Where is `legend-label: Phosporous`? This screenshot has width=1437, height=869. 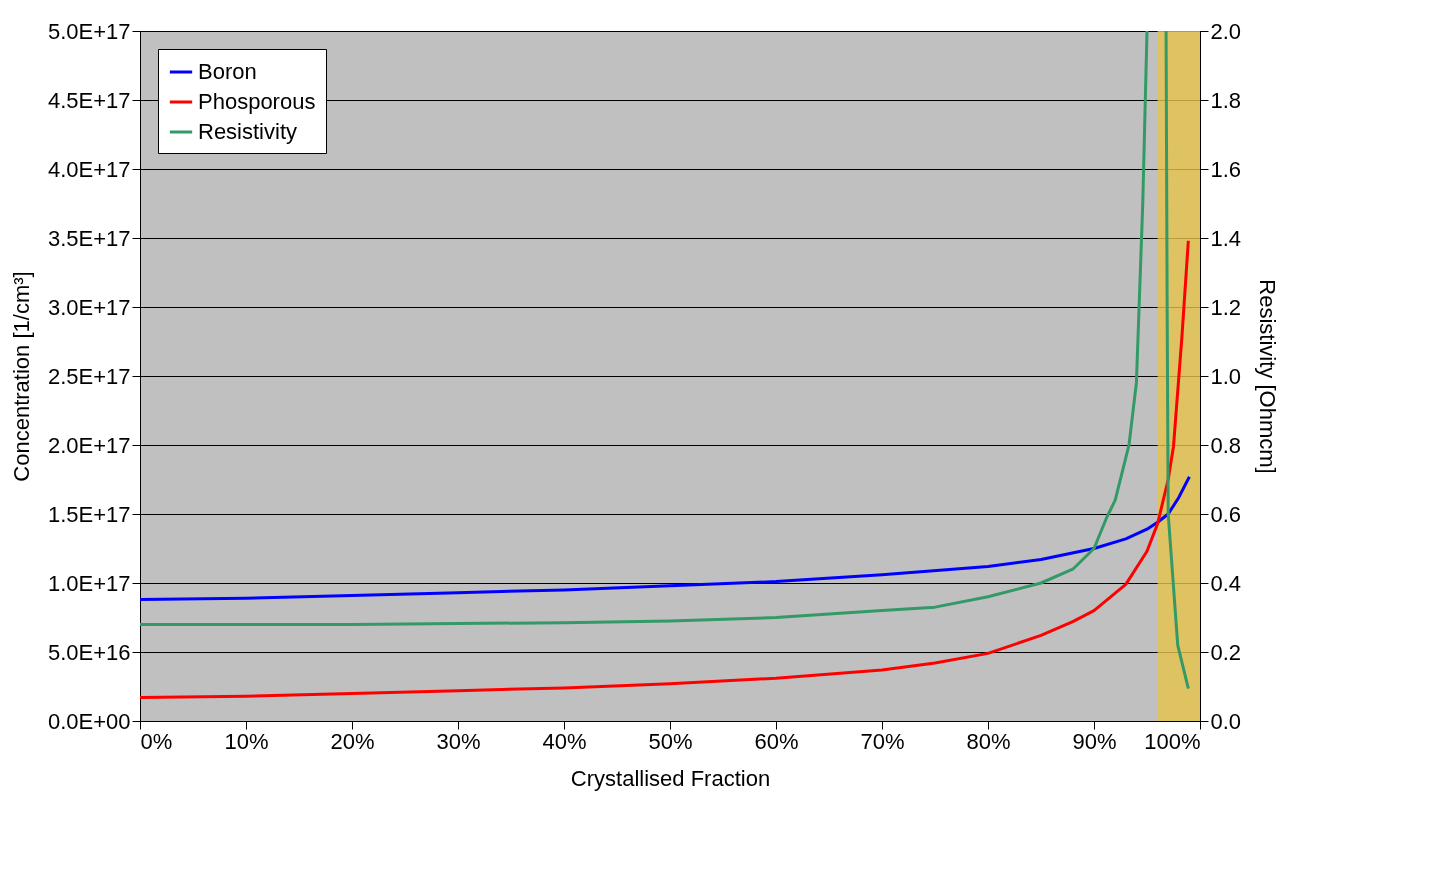 legend-label: Phosporous is located at coordinates (257, 101).